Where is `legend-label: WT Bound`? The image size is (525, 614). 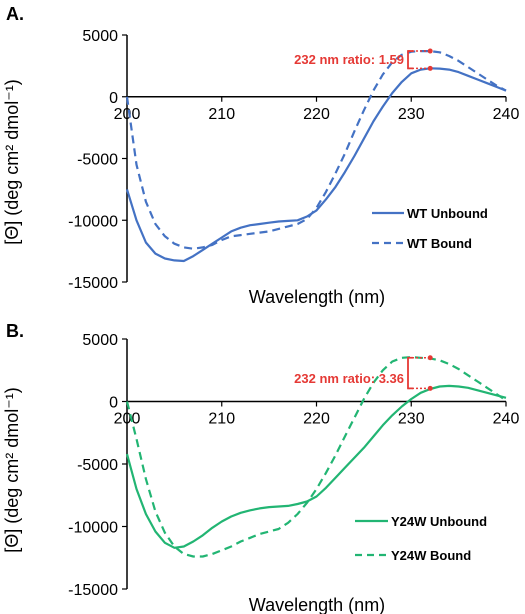 legend-label: WT Bound is located at coordinates (439, 243).